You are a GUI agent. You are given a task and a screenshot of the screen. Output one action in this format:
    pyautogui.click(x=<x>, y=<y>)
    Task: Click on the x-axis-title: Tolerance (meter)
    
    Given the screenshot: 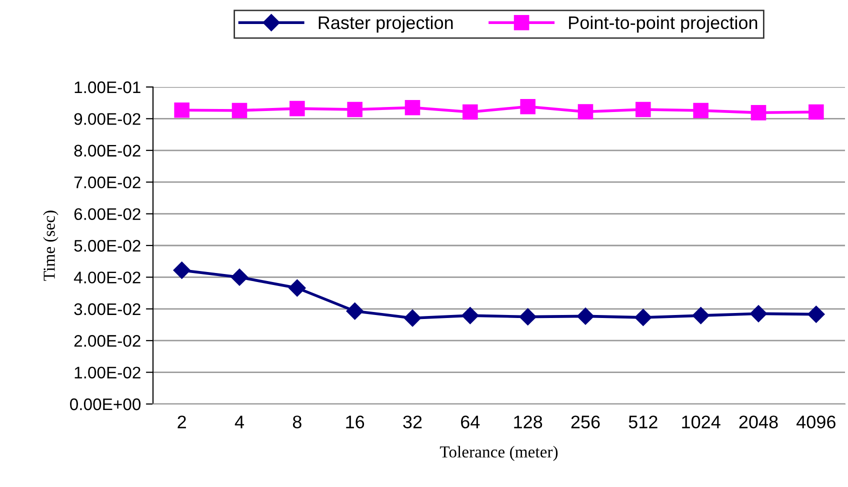 What is the action you would take?
    pyautogui.click(x=499, y=453)
    